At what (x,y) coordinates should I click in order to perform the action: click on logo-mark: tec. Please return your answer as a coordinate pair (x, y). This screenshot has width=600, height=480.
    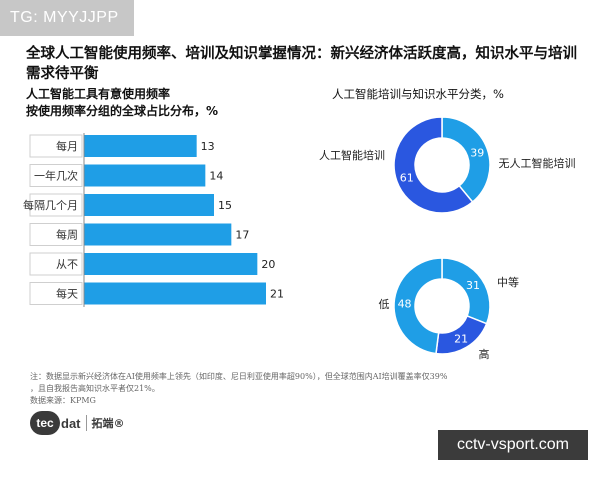
    Looking at the image, I should click on (45, 423).